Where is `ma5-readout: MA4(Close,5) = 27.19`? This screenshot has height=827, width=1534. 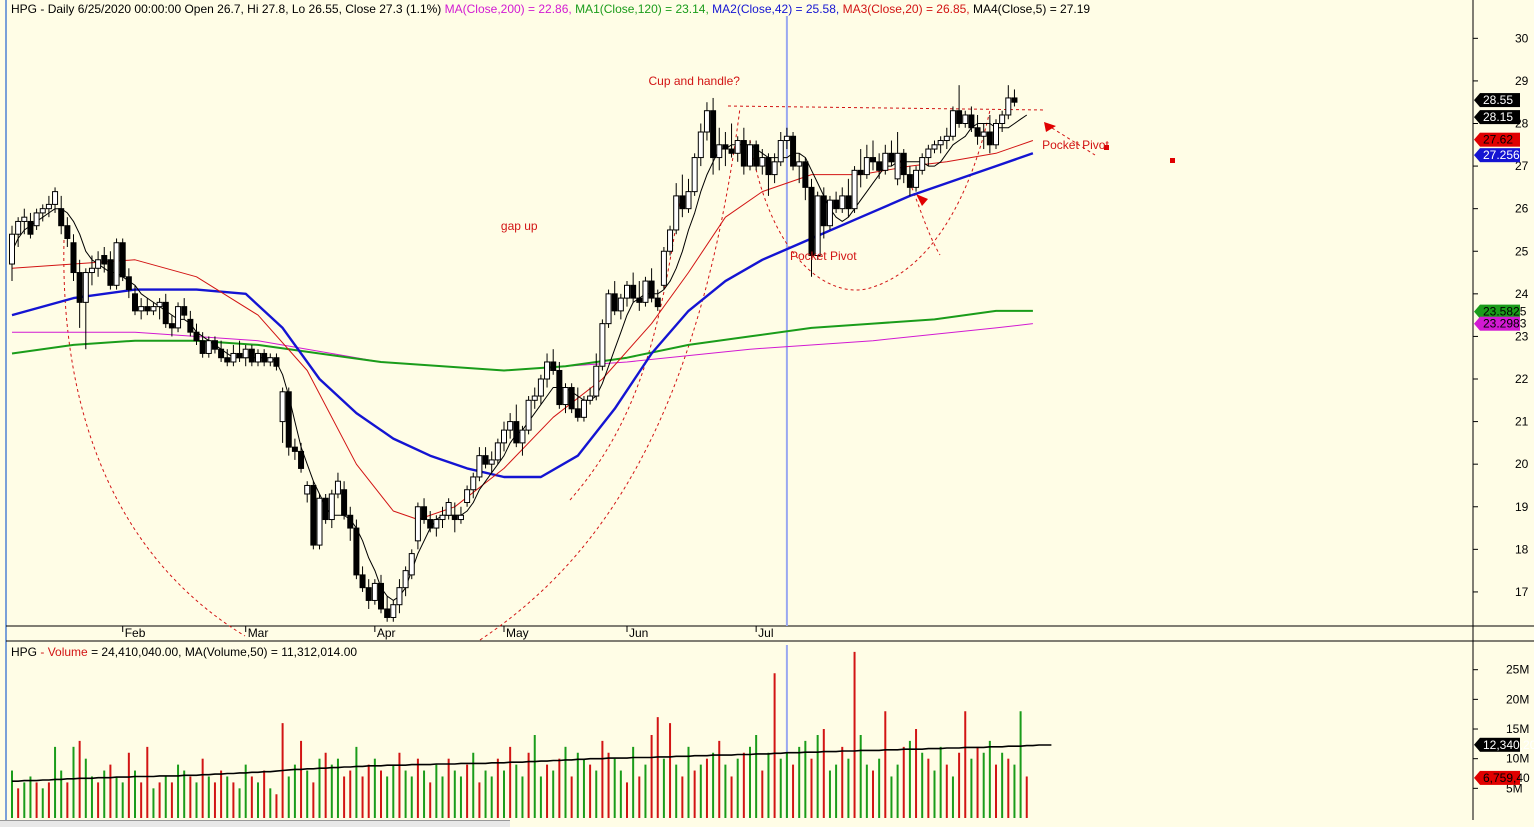
ma5-readout: MA4(Close,5) = 27.19 is located at coordinates (1032, 9).